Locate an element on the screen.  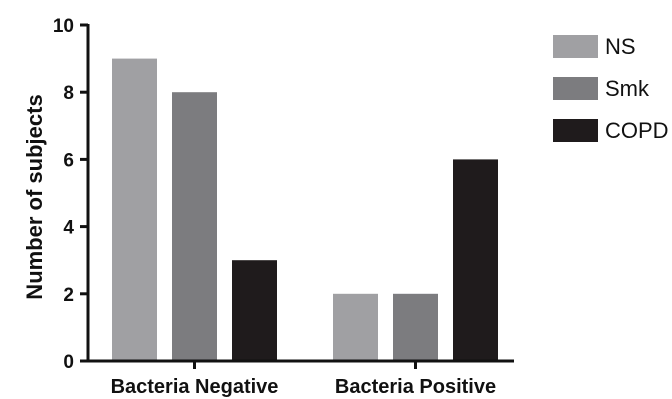
legend-swatch-smk is located at coordinates (575, 88).